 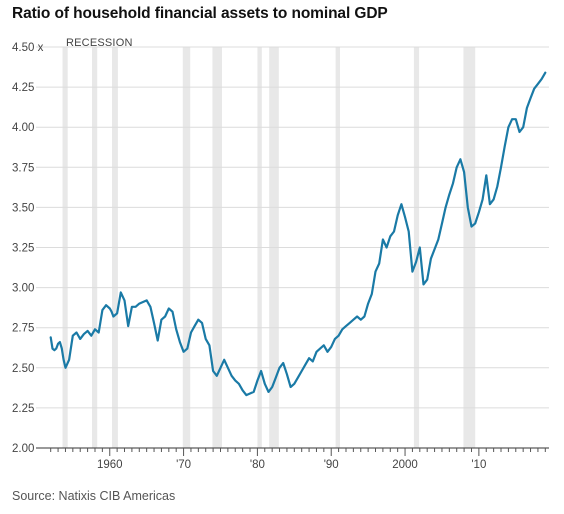 I want to click on x-tick-label: '90, so click(x=331, y=465).